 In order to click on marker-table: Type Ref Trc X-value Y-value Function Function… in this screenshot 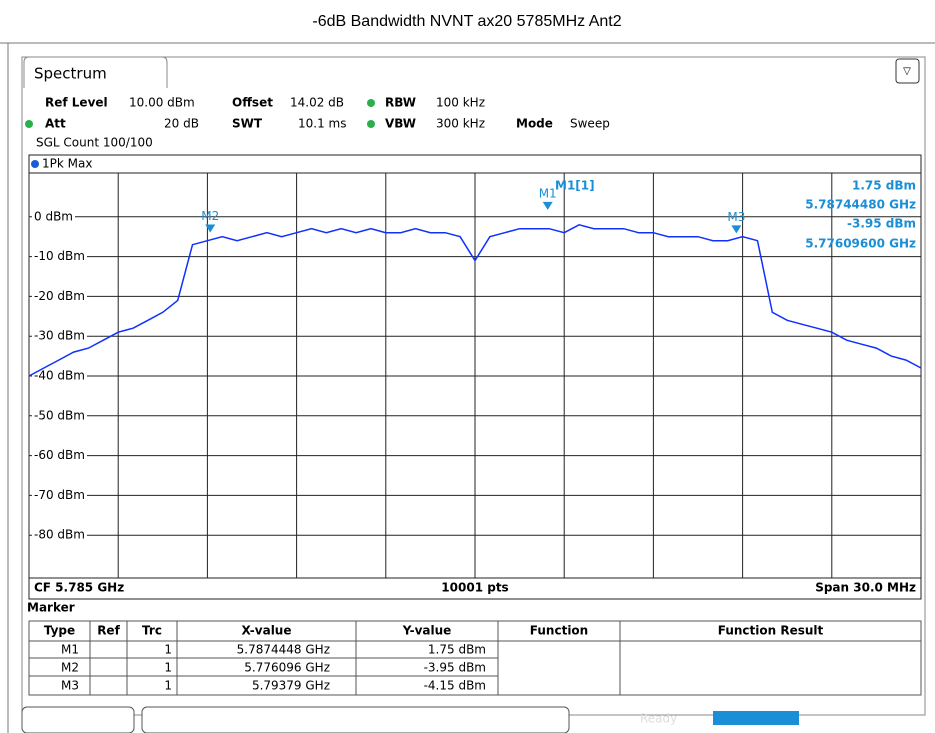, I will do `click(475, 658)`.